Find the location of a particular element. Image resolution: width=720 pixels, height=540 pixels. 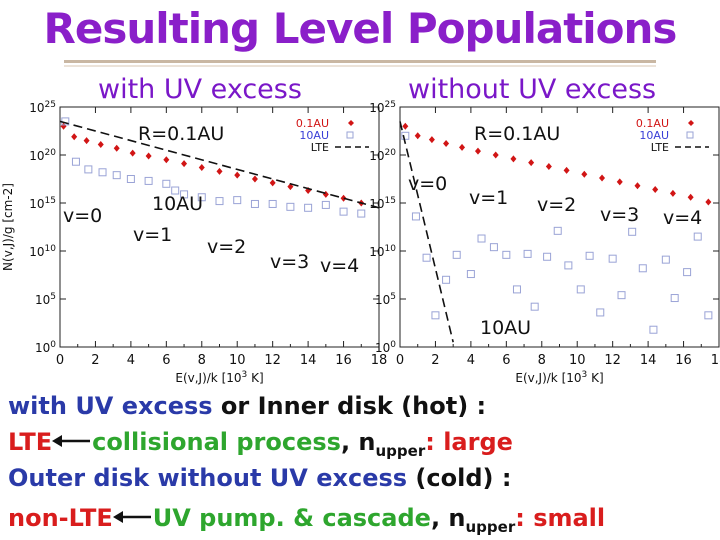

title-rule-shadow is located at coordinates (360, 66).